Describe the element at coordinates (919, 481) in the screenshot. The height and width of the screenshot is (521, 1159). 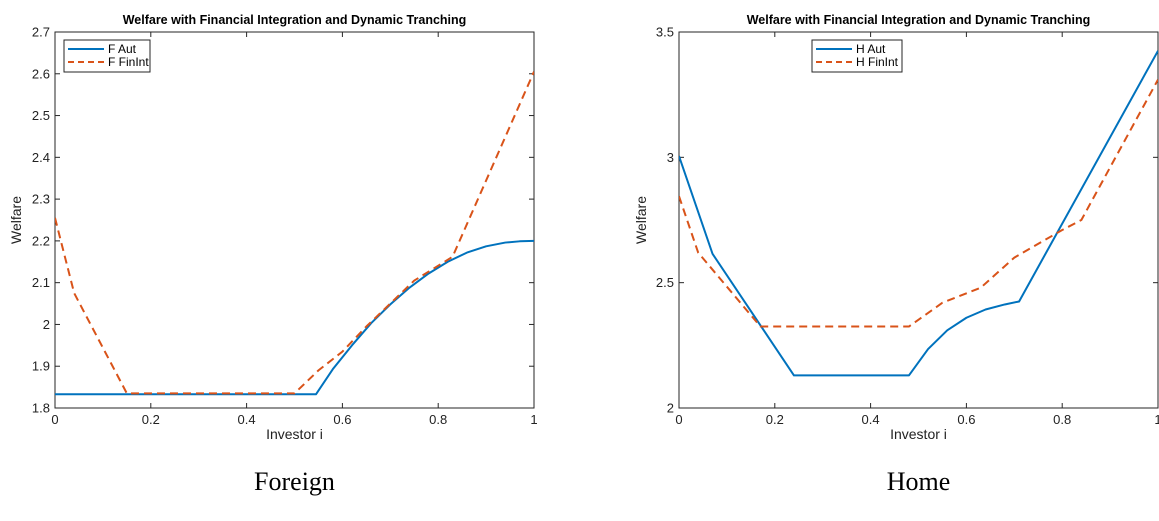
I see `panel-caption: Home` at that location.